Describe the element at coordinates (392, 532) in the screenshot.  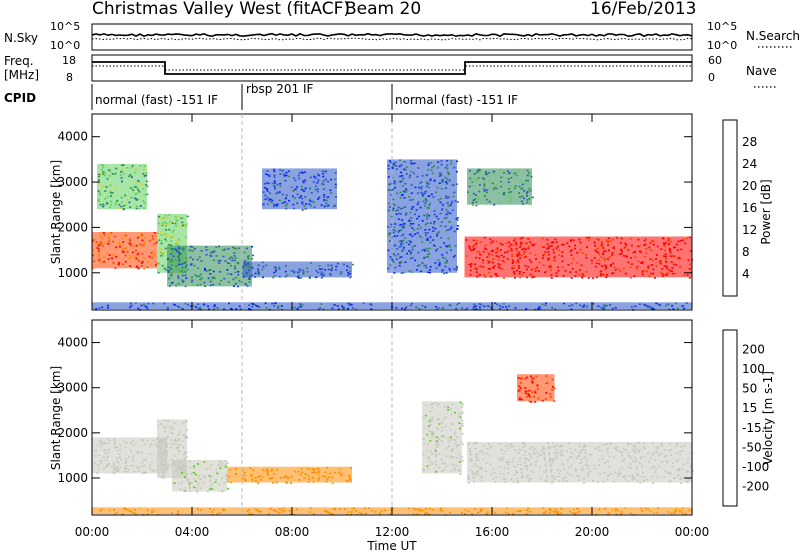
I see `time-tick-3: 12:00` at that location.